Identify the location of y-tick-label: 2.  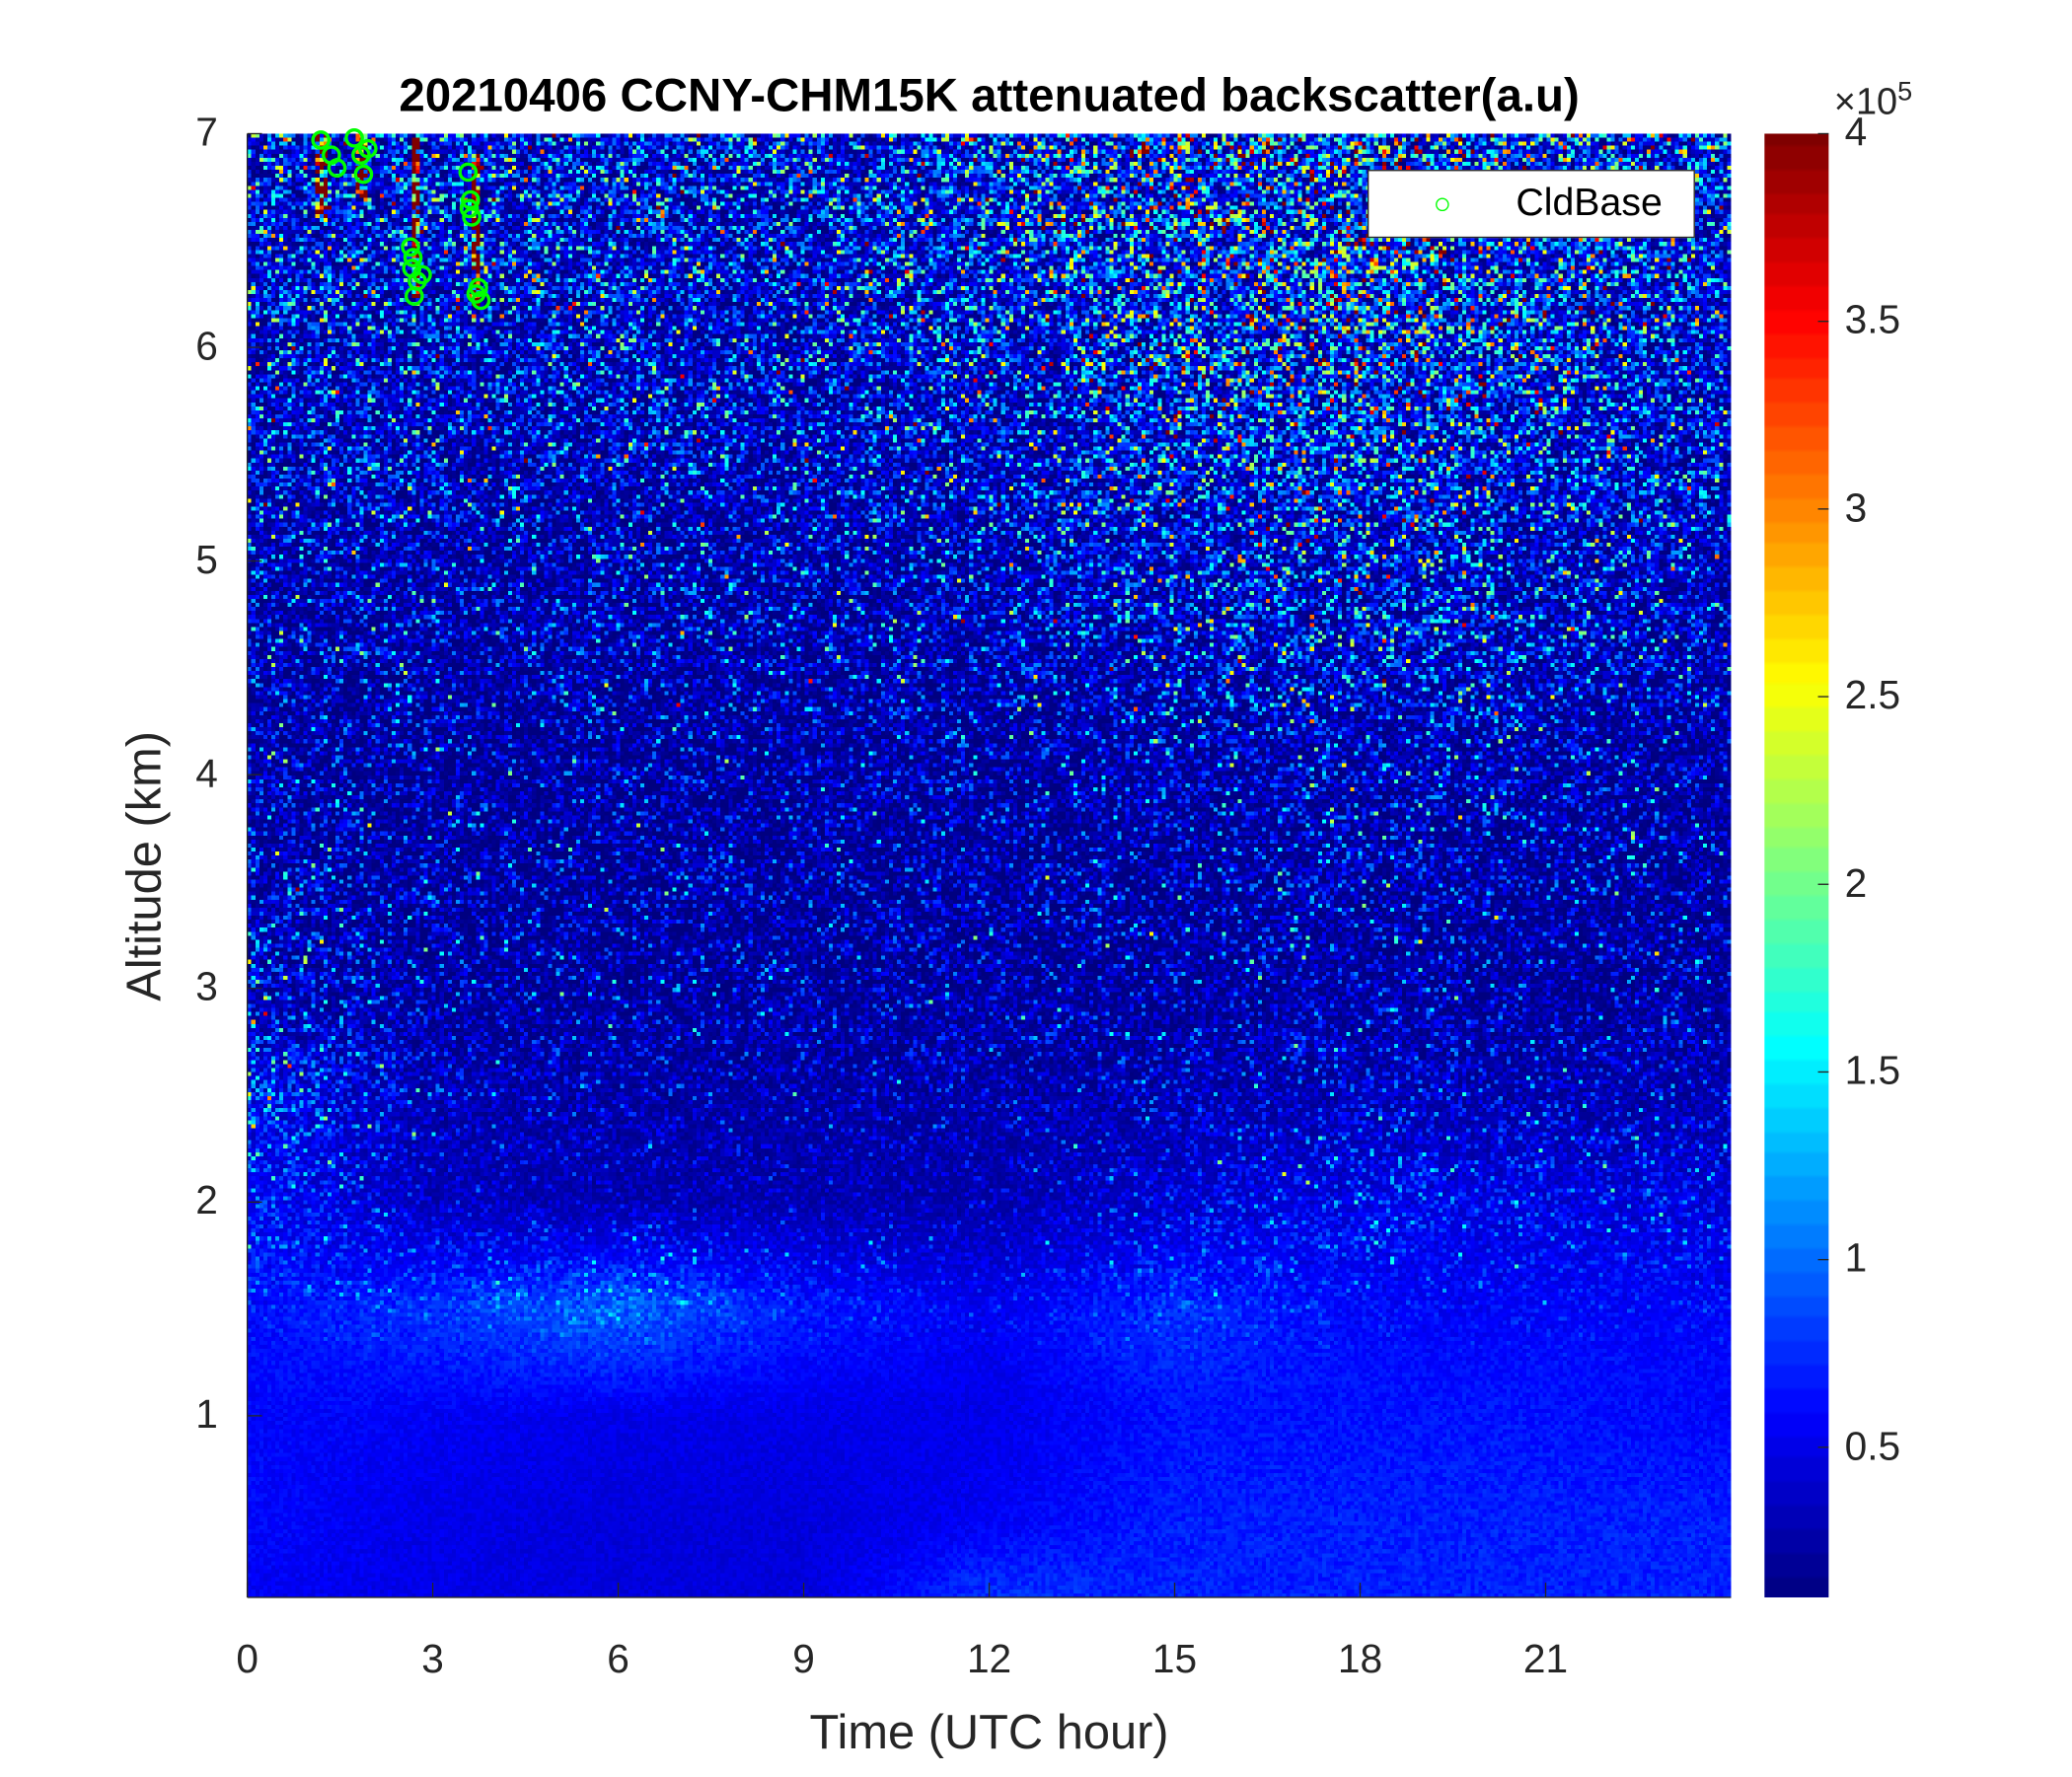
(206, 1201).